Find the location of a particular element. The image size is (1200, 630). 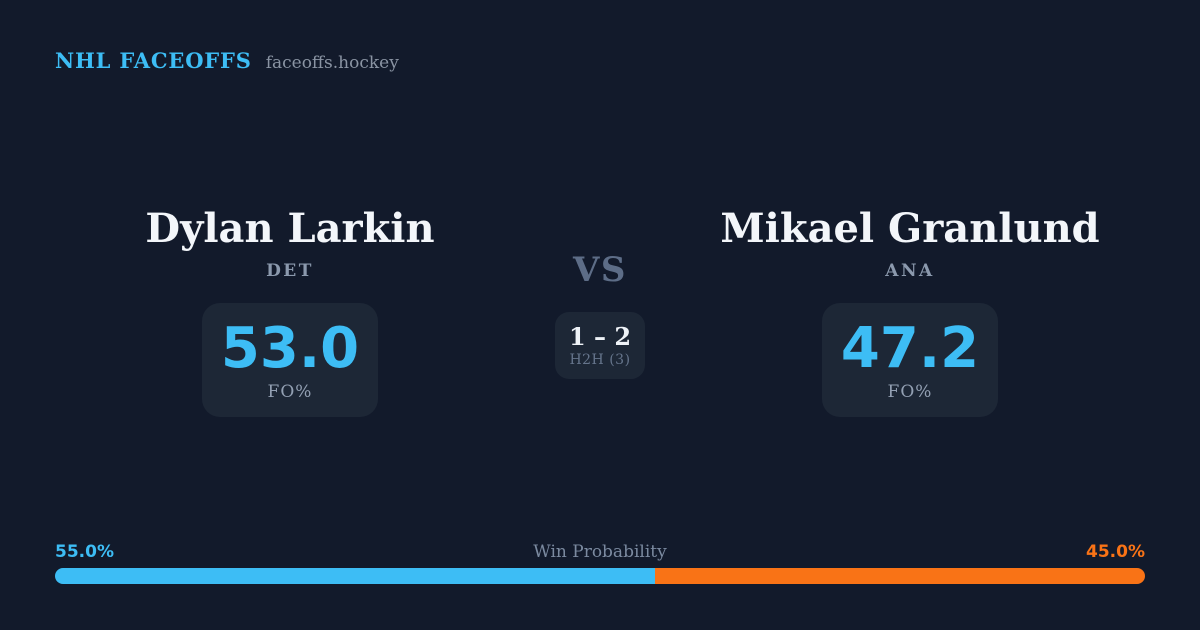

brand-title: NHL FACEOFFS is located at coordinates (153, 60).